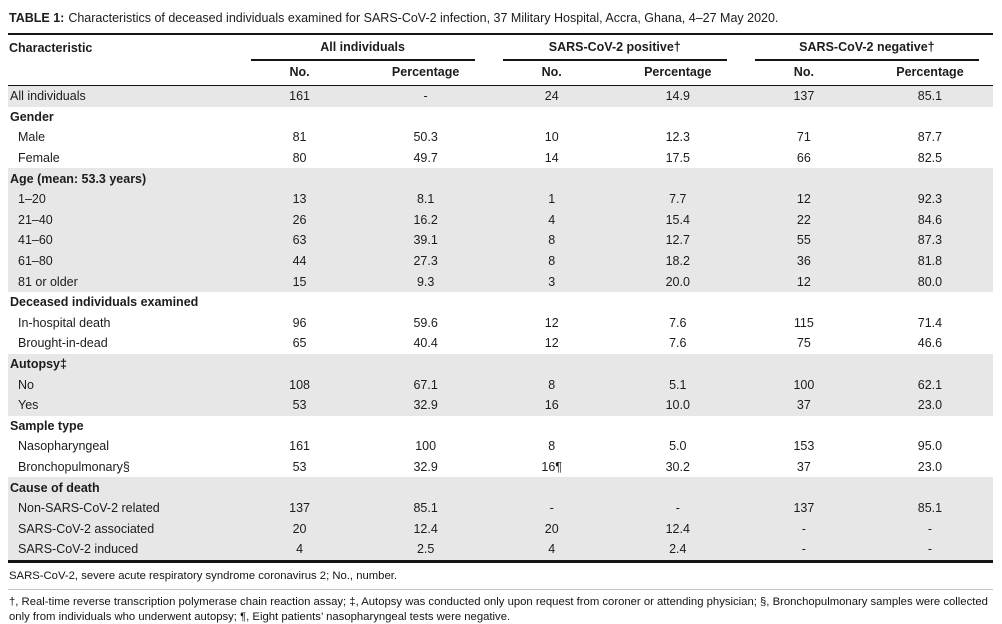 The height and width of the screenshot is (624, 1002). What do you see at coordinates (500, 199) in the screenshot?
I see `table-row: 1–20 13 8.1 1 7.7 12 92.3` at bounding box center [500, 199].